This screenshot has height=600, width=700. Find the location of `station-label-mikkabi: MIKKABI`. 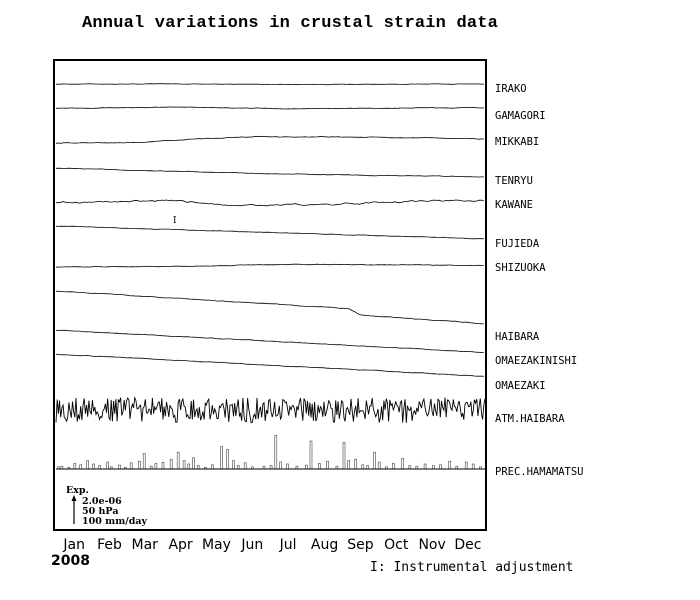

station-label-mikkabi: MIKKABI is located at coordinates (517, 142).